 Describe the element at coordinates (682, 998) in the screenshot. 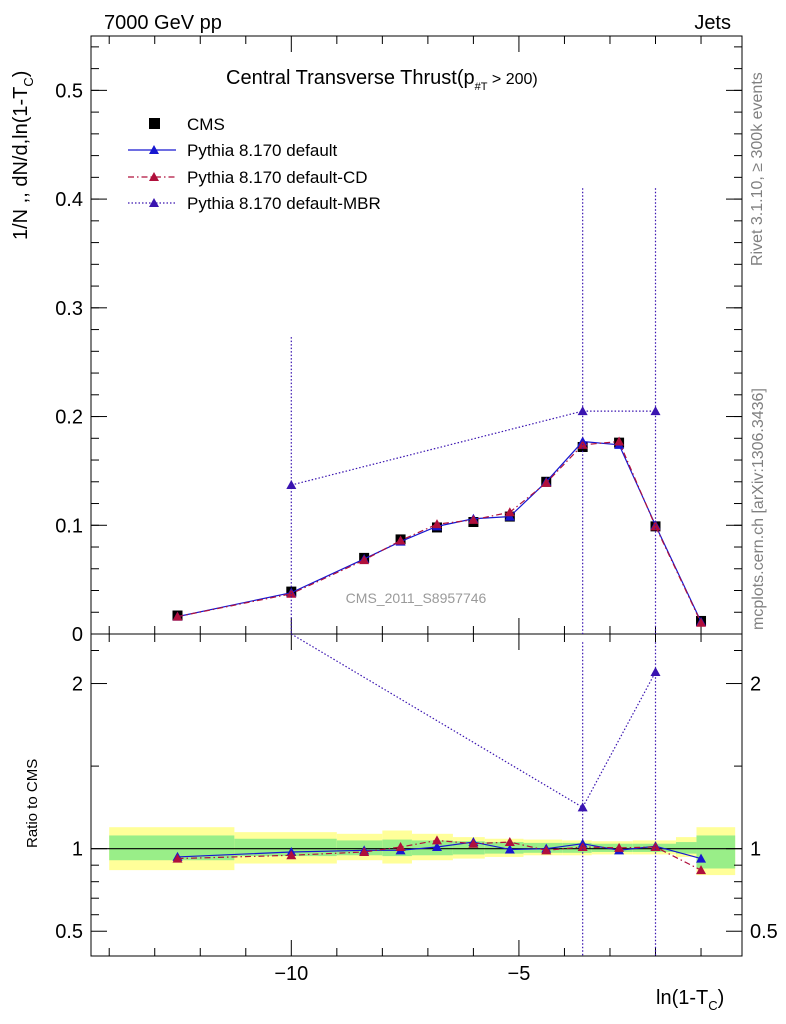

I see `x-axis-label-main: ln(1-T` at that location.